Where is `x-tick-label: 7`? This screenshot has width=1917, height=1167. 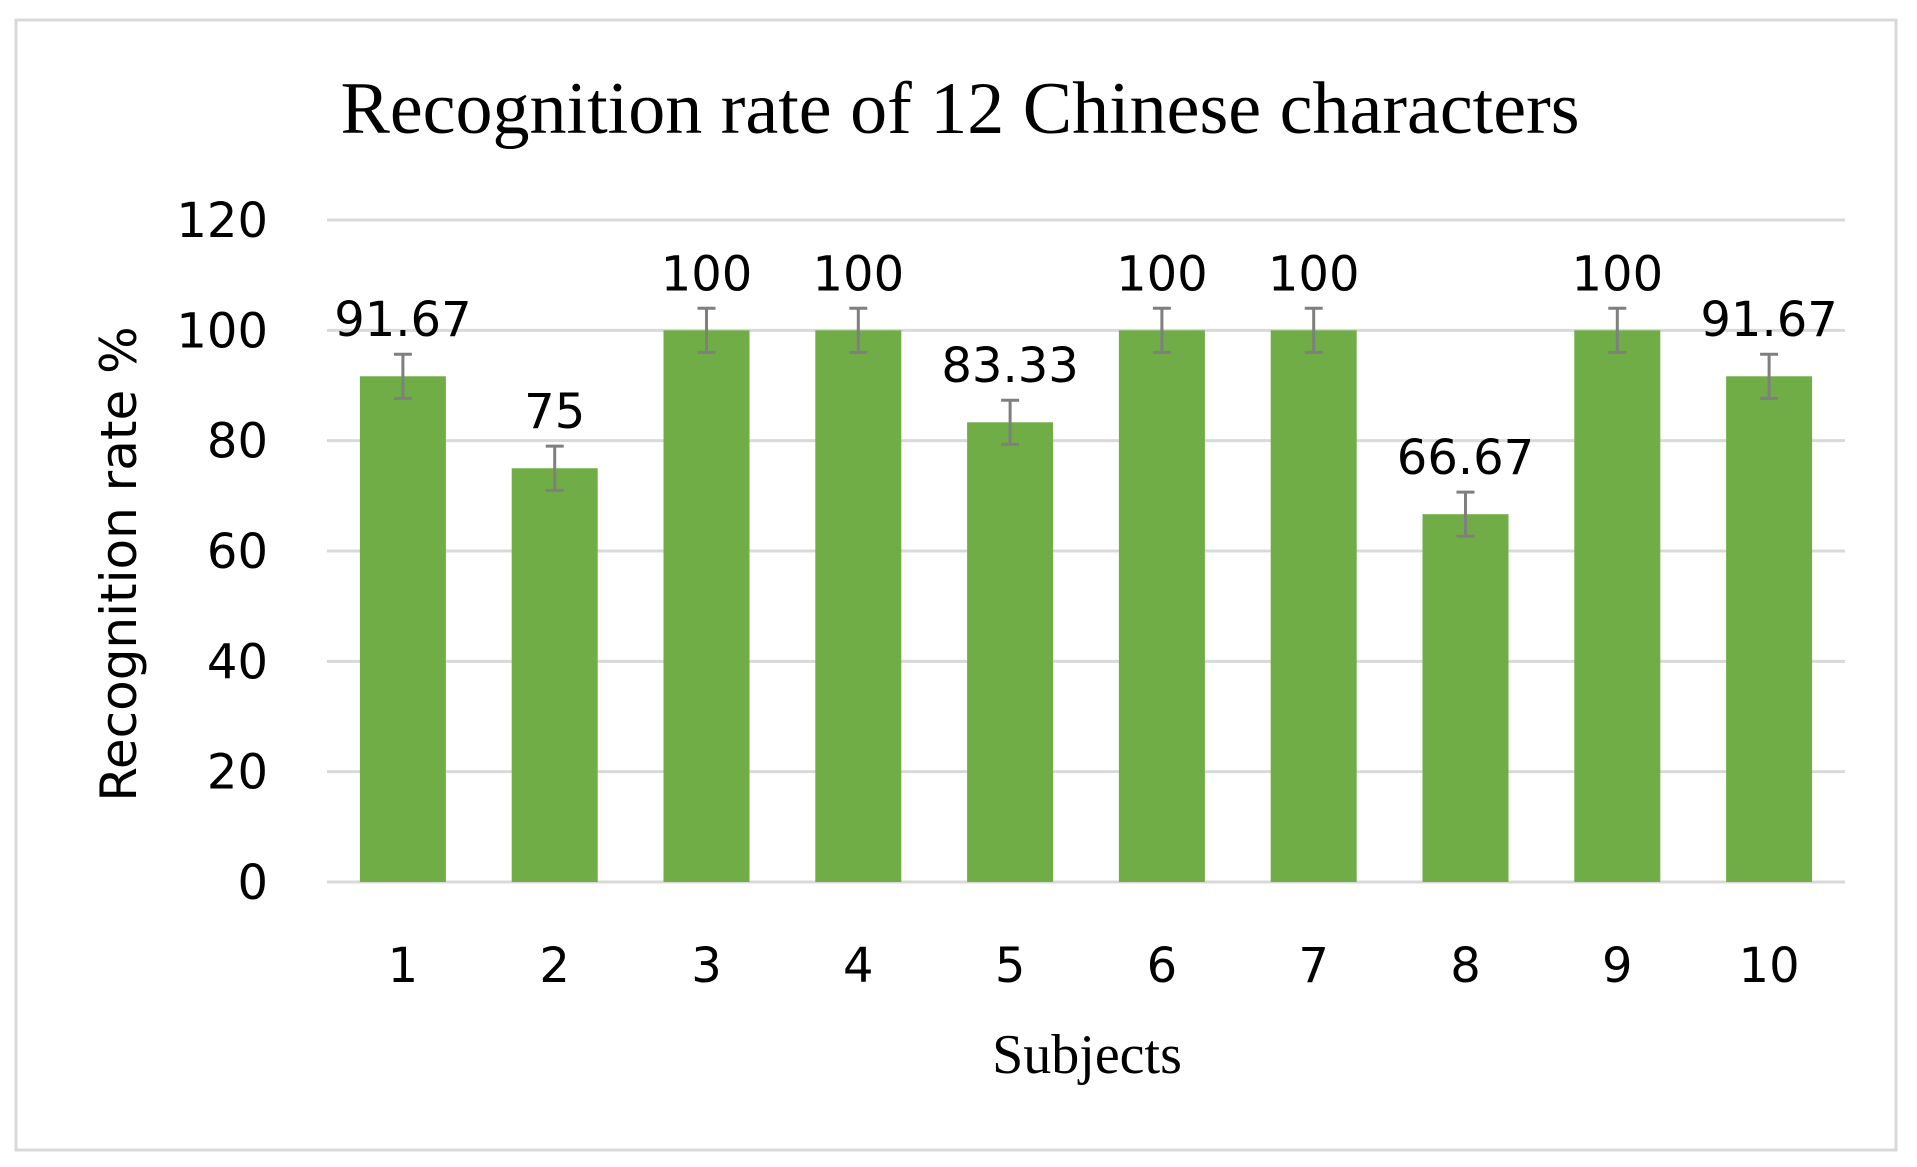
x-tick-label: 7 is located at coordinates (1313, 966).